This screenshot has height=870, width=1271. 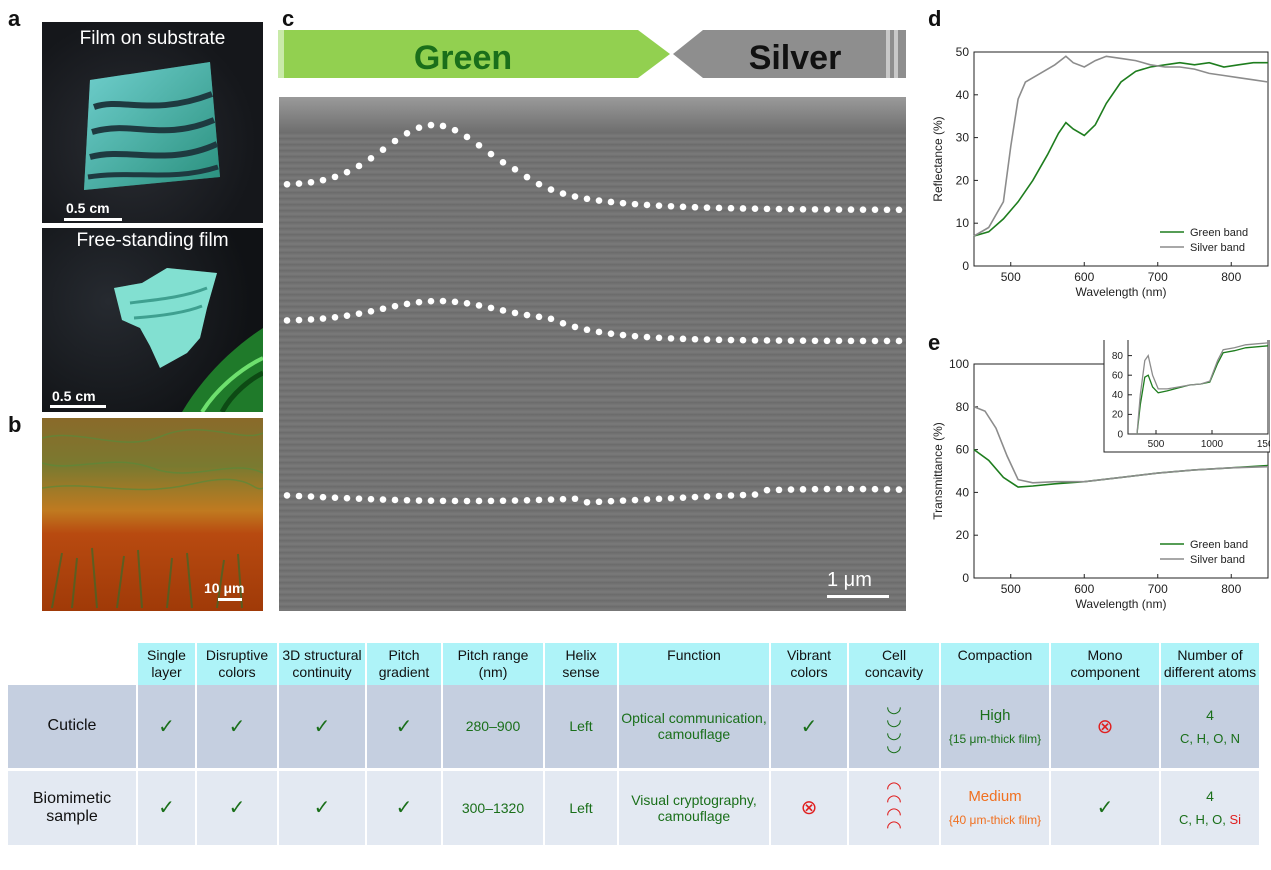 What do you see at coordinates (894, 787) in the screenshot?
I see `concave-down-icon: ◠` at bounding box center [894, 787].